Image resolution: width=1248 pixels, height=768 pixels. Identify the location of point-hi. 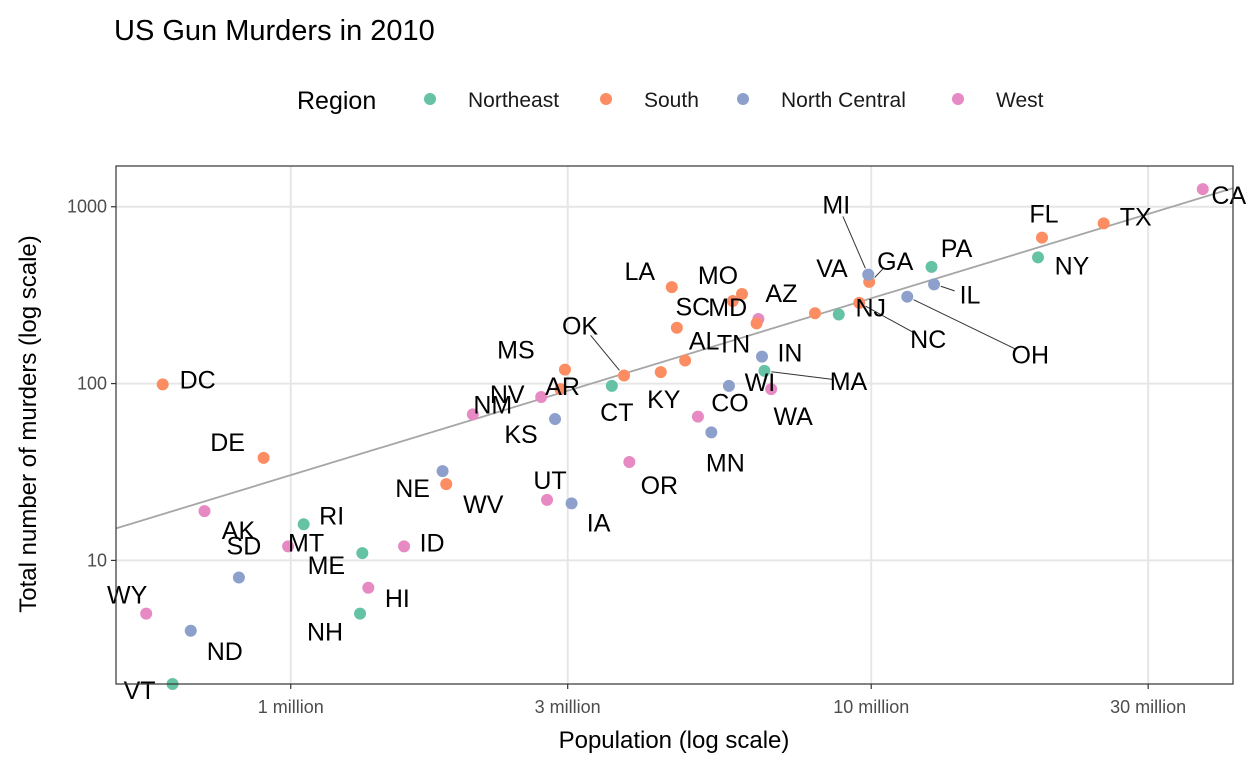
(368, 587).